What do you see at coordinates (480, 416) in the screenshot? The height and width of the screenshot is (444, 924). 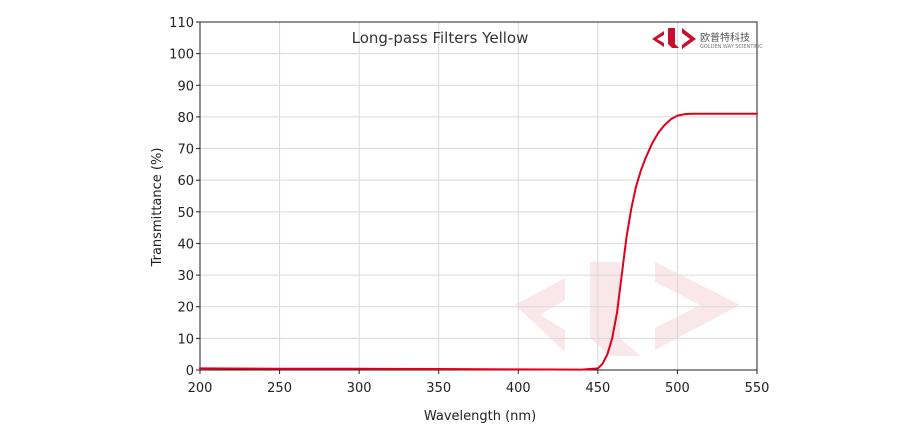 I see `x-axis-title: Wavelength (nm)` at bounding box center [480, 416].